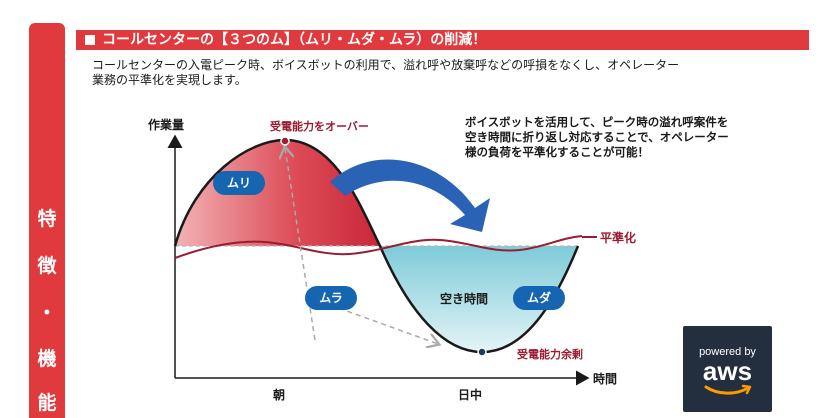  What do you see at coordinates (597, 137) in the screenshot?
I see `callout-line-2: 空き時間に折り返し対応することで、オペレーター` at bounding box center [597, 137].